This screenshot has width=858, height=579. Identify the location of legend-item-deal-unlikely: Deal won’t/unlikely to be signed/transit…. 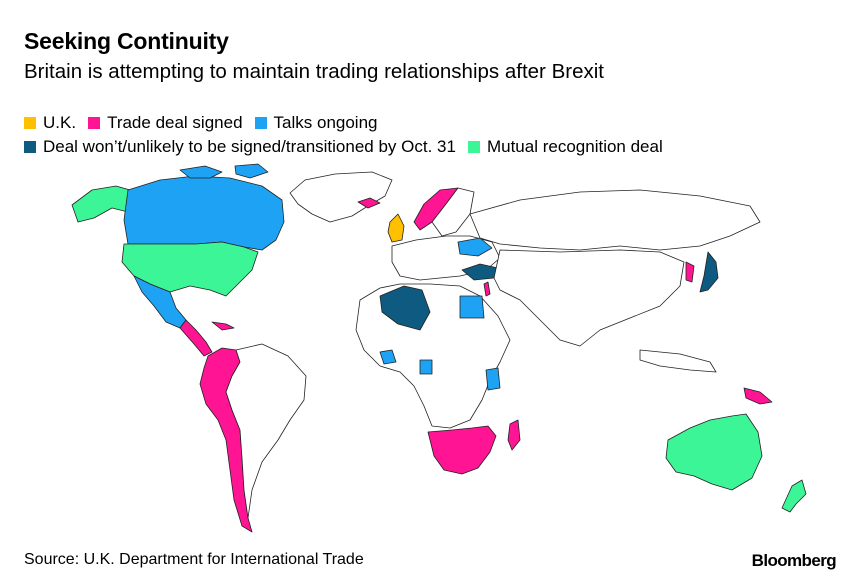
(240, 147).